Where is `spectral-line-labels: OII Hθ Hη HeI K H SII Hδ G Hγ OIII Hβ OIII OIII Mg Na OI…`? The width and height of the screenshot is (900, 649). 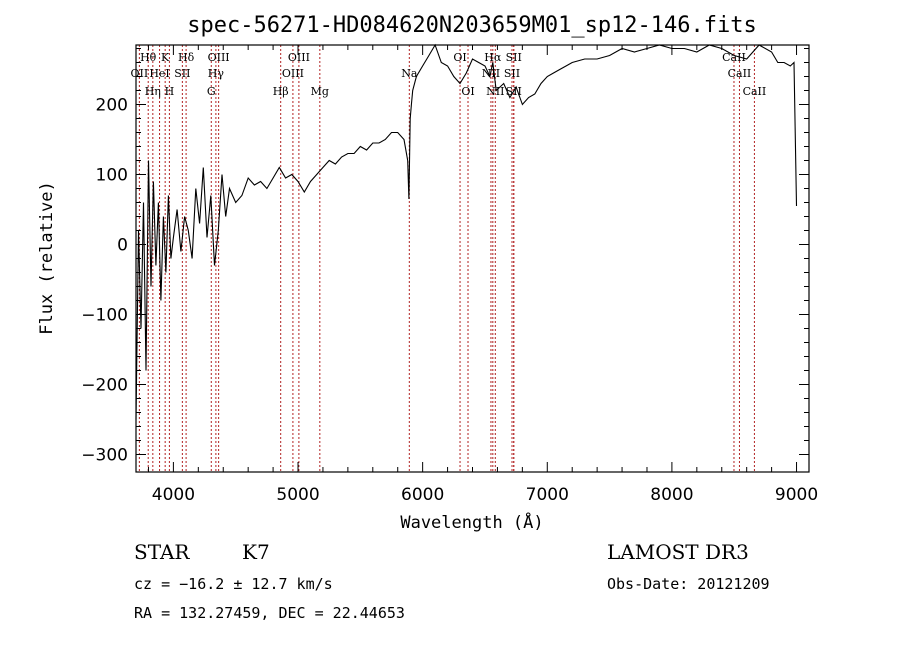 spectral-line-labels: OII Hθ Hη HeI K H SII Hδ G Hγ OIII Hβ OIII OIII Mg Na OI… is located at coordinates (449, 74).